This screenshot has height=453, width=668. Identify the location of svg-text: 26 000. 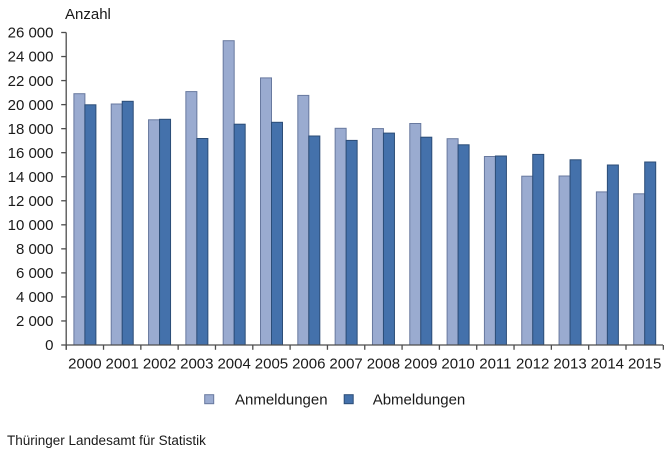
(31, 33).